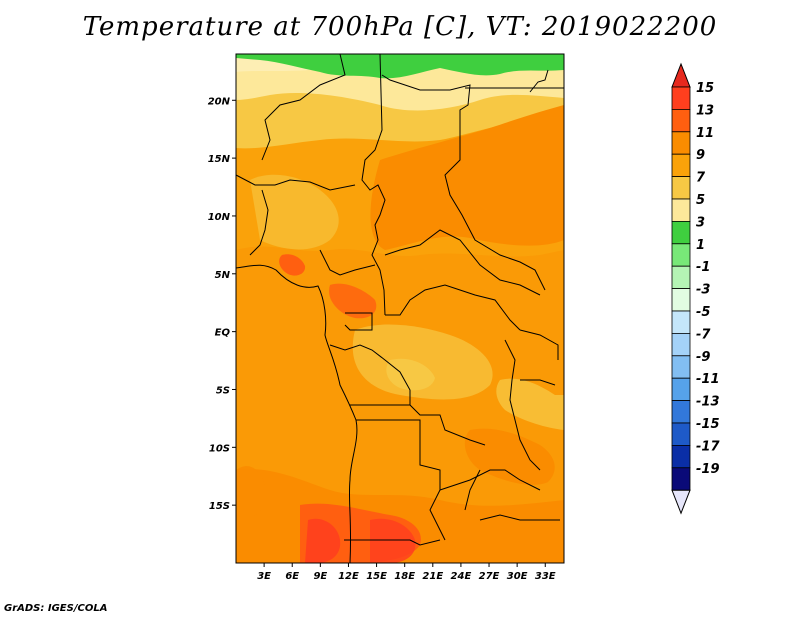 This screenshot has height=618, width=800. I want to click on lon-tick-label: 24E, so click(461, 576).